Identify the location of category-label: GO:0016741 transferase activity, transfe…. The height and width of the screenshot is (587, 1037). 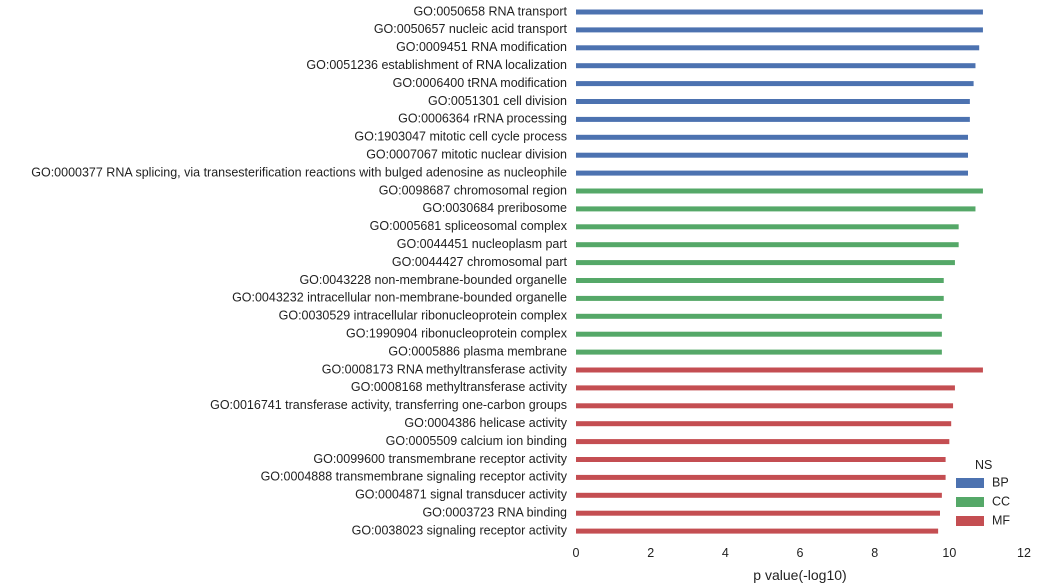
(388, 405).